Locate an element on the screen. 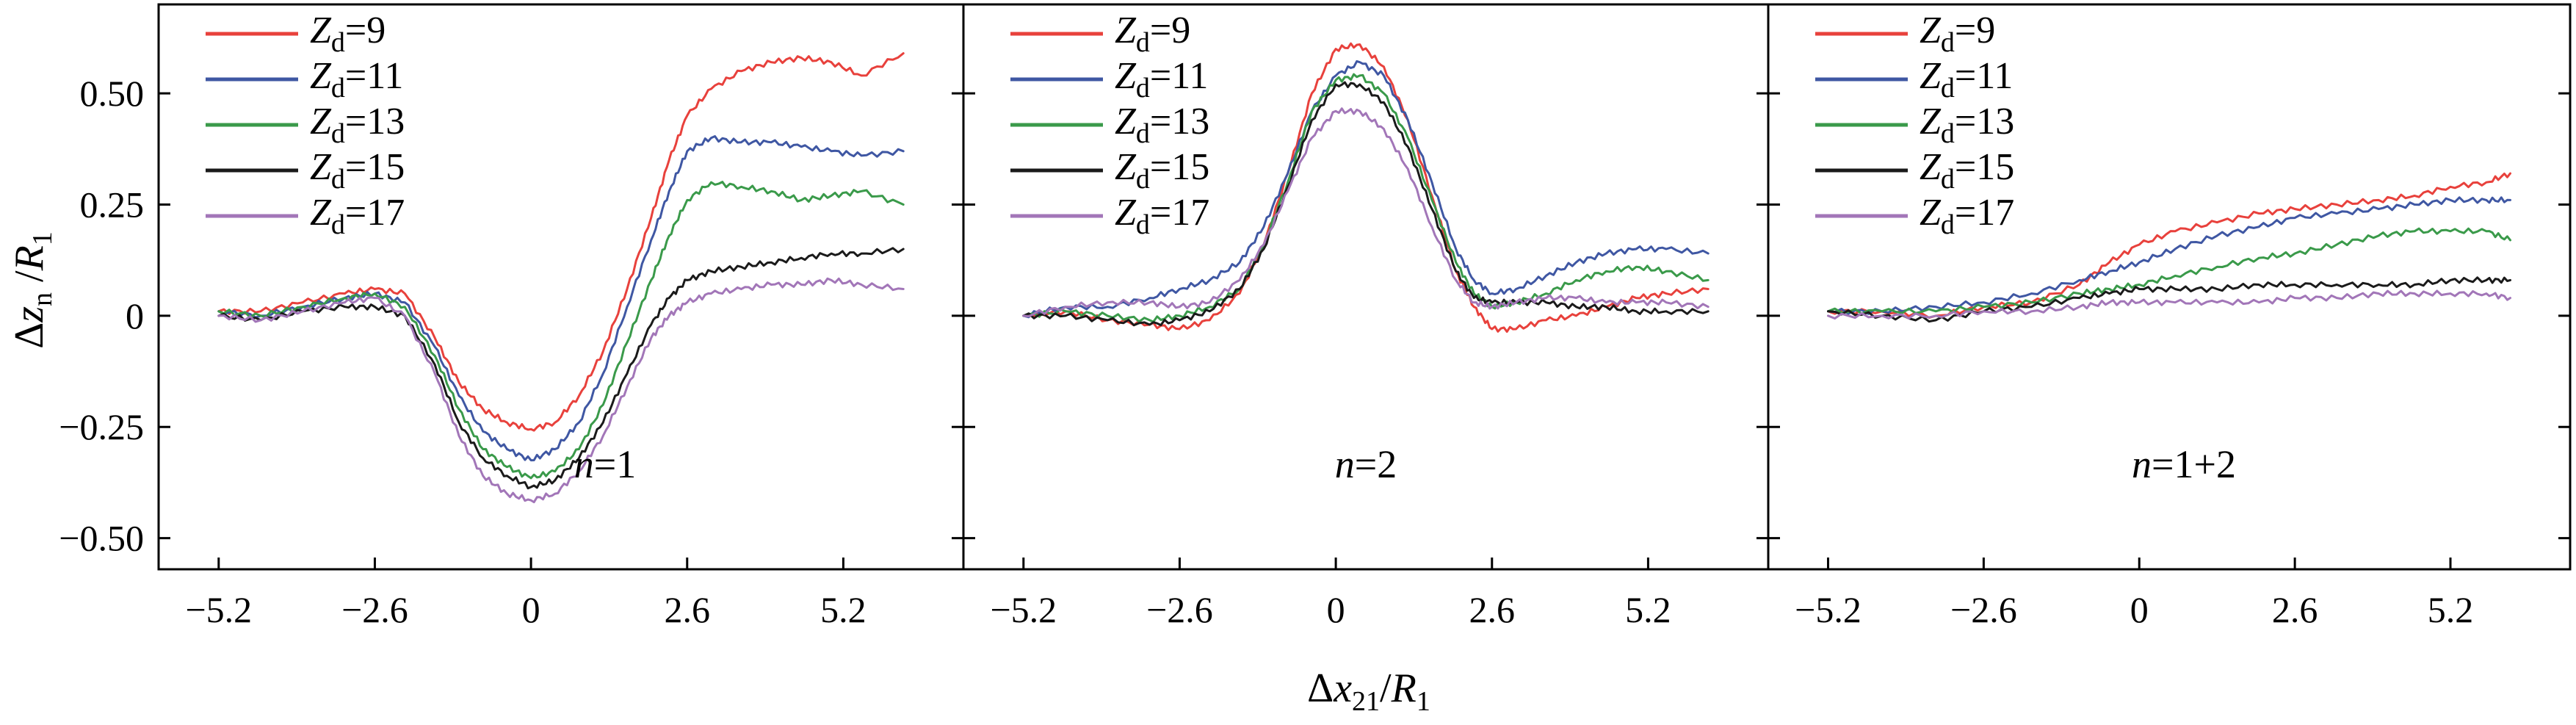 This screenshot has height=725, width=2576. x-axis-label: Δx21/R1 is located at coordinates (1368, 691).